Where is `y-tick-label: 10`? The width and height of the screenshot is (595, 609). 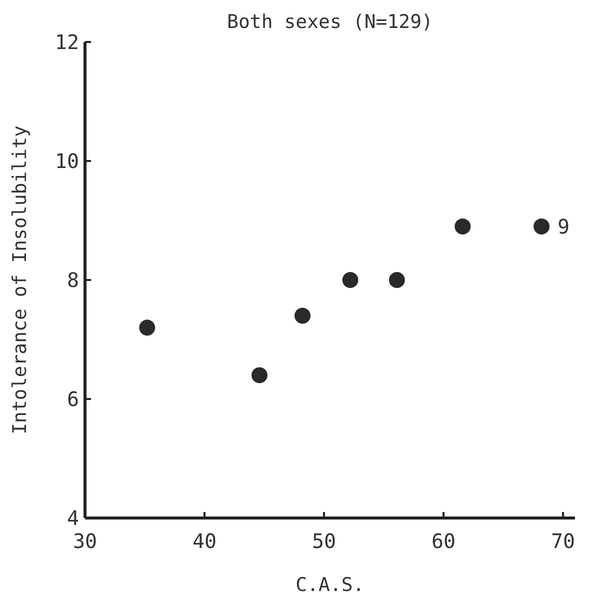
y-tick-label: 10 is located at coordinates (66, 161).